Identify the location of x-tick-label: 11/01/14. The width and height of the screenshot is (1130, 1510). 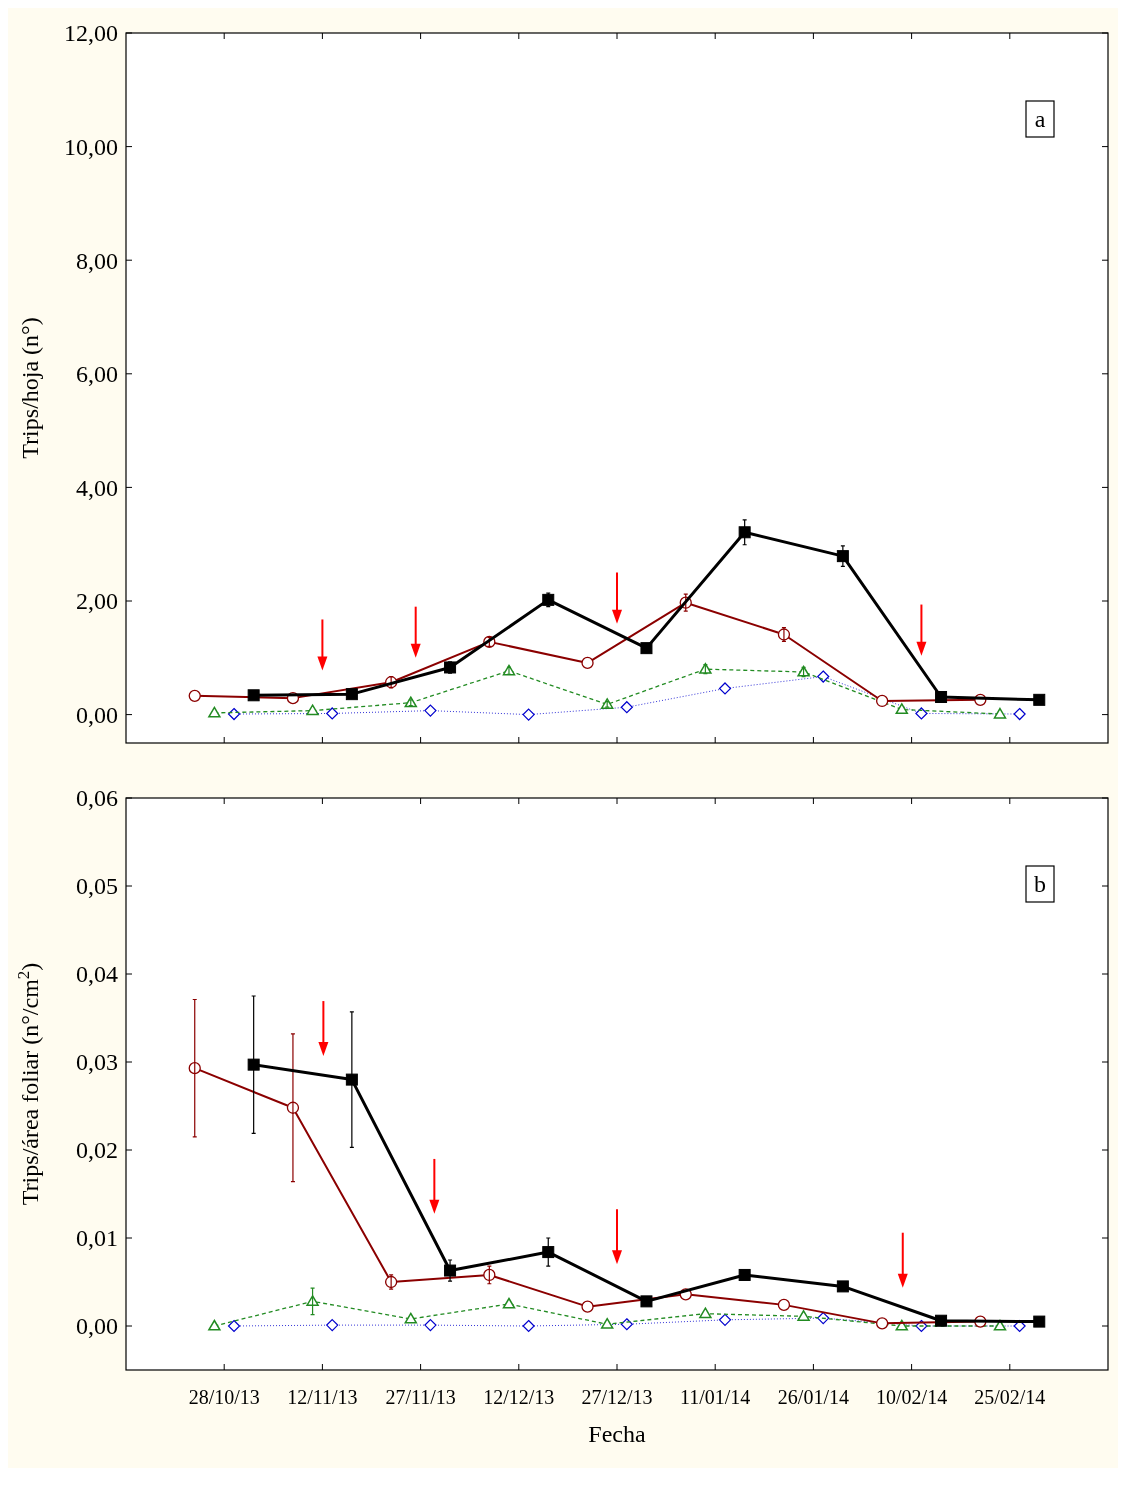
(715, 1397).